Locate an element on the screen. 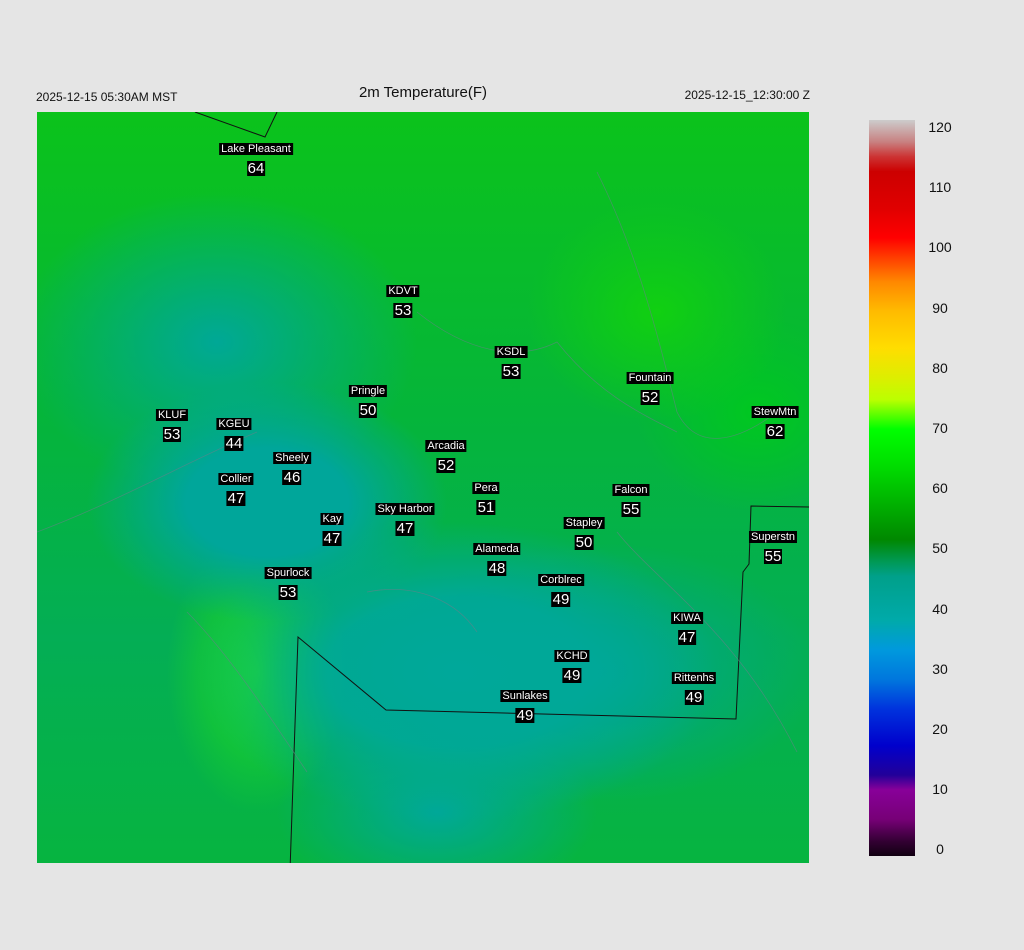  colorbar-tick-label: 120 is located at coordinates (940, 127).